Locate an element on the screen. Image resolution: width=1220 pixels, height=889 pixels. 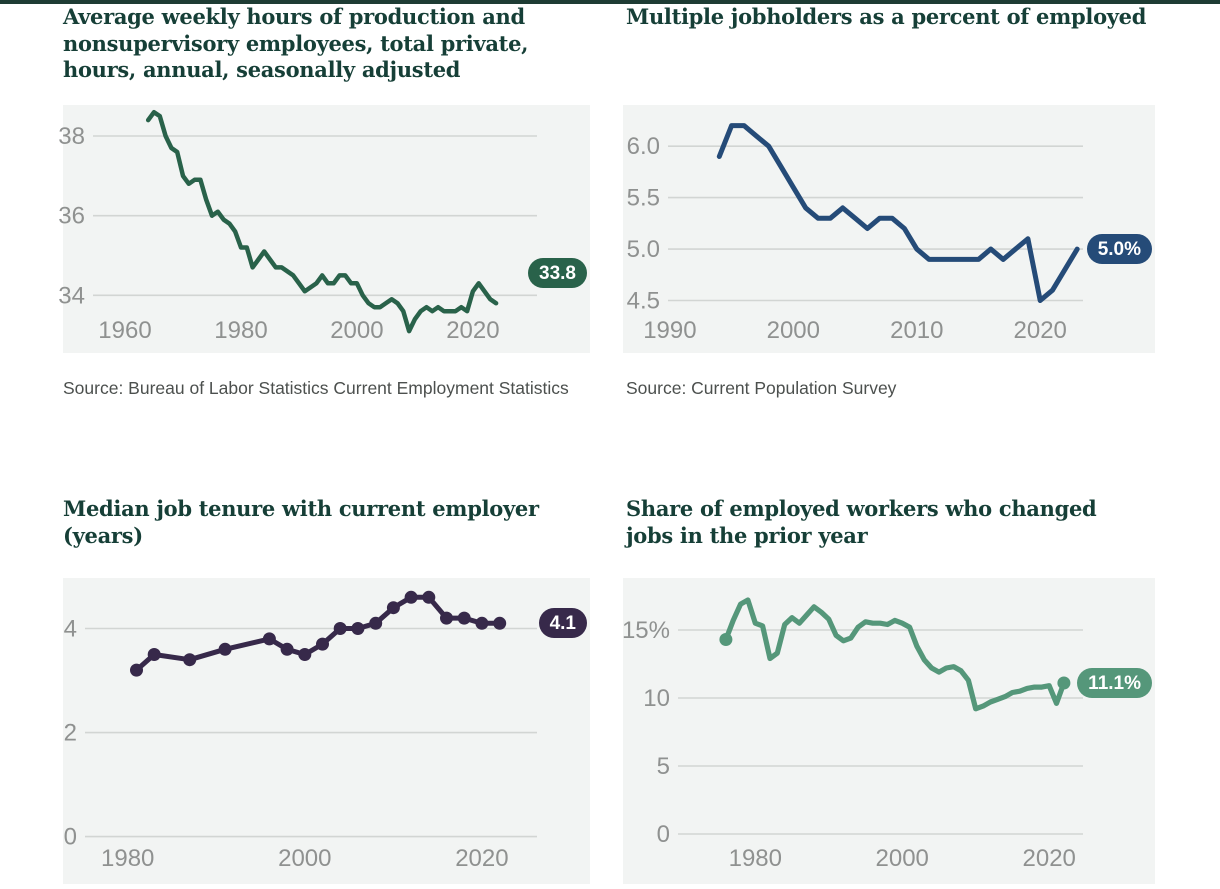
y-tick-label: 4.5 is located at coordinates (643, 301).